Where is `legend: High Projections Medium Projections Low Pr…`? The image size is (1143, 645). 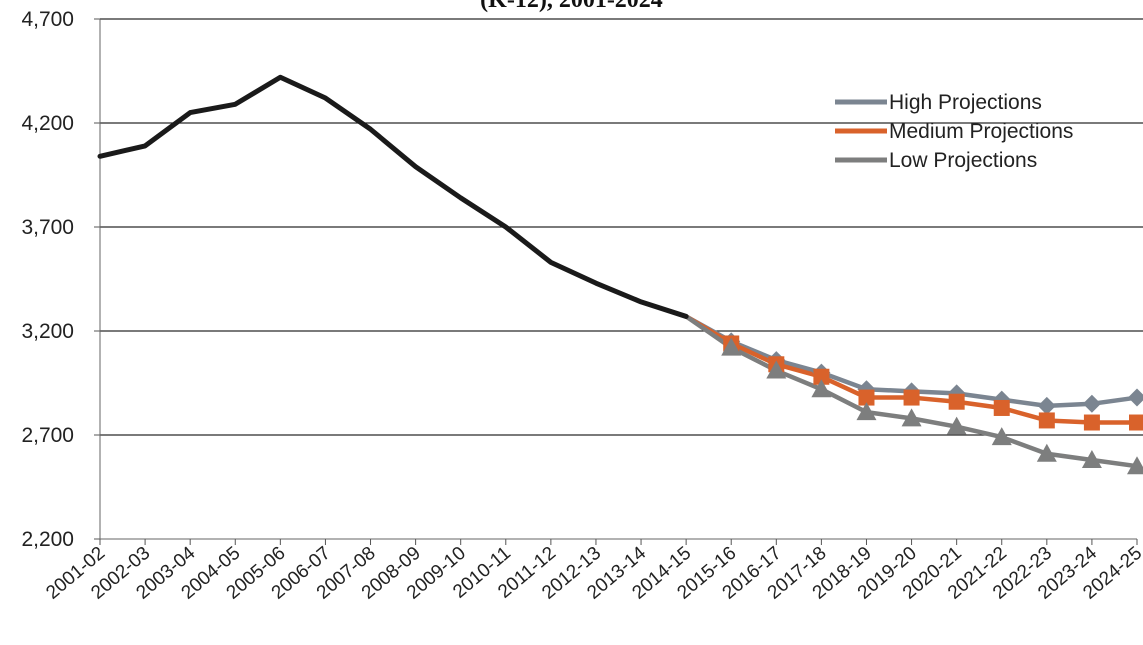 legend: High Projections Medium Projections Low Pr… is located at coordinates (954, 131).